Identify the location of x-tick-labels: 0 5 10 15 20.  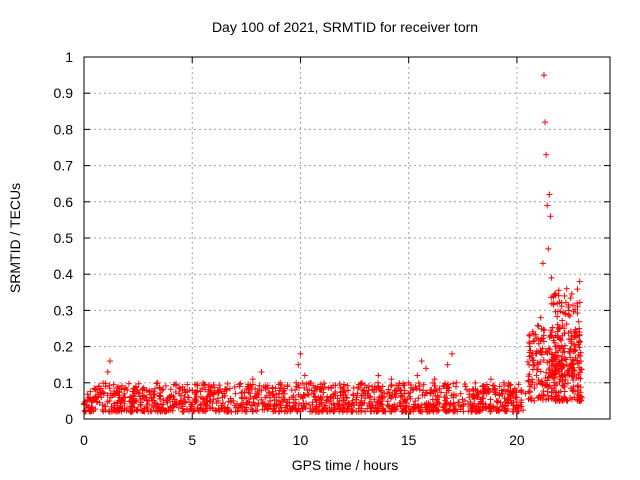
(302, 440).